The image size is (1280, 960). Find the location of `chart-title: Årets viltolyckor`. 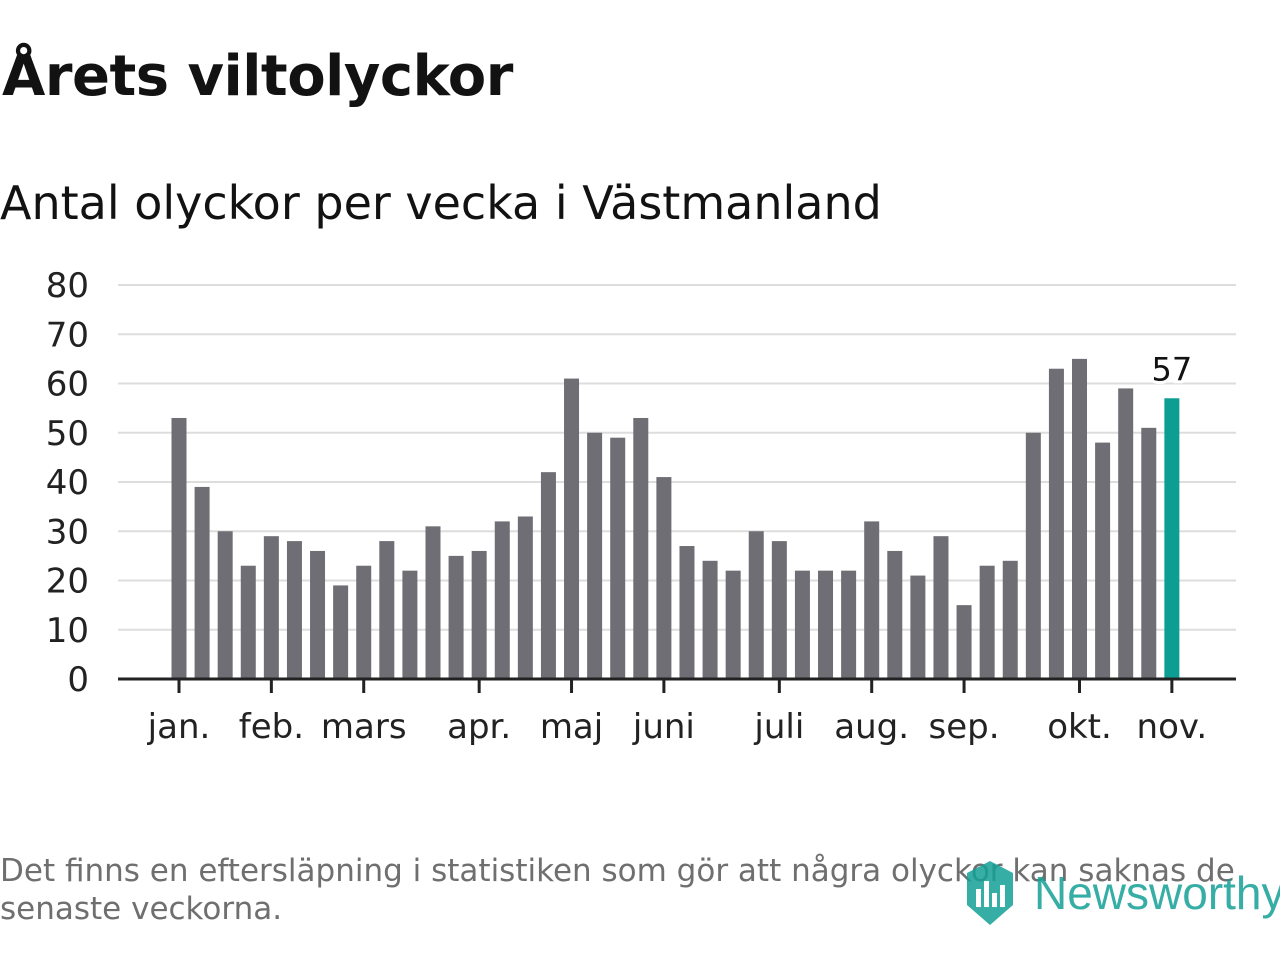

chart-title: Årets viltolyckor is located at coordinates (257, 76).